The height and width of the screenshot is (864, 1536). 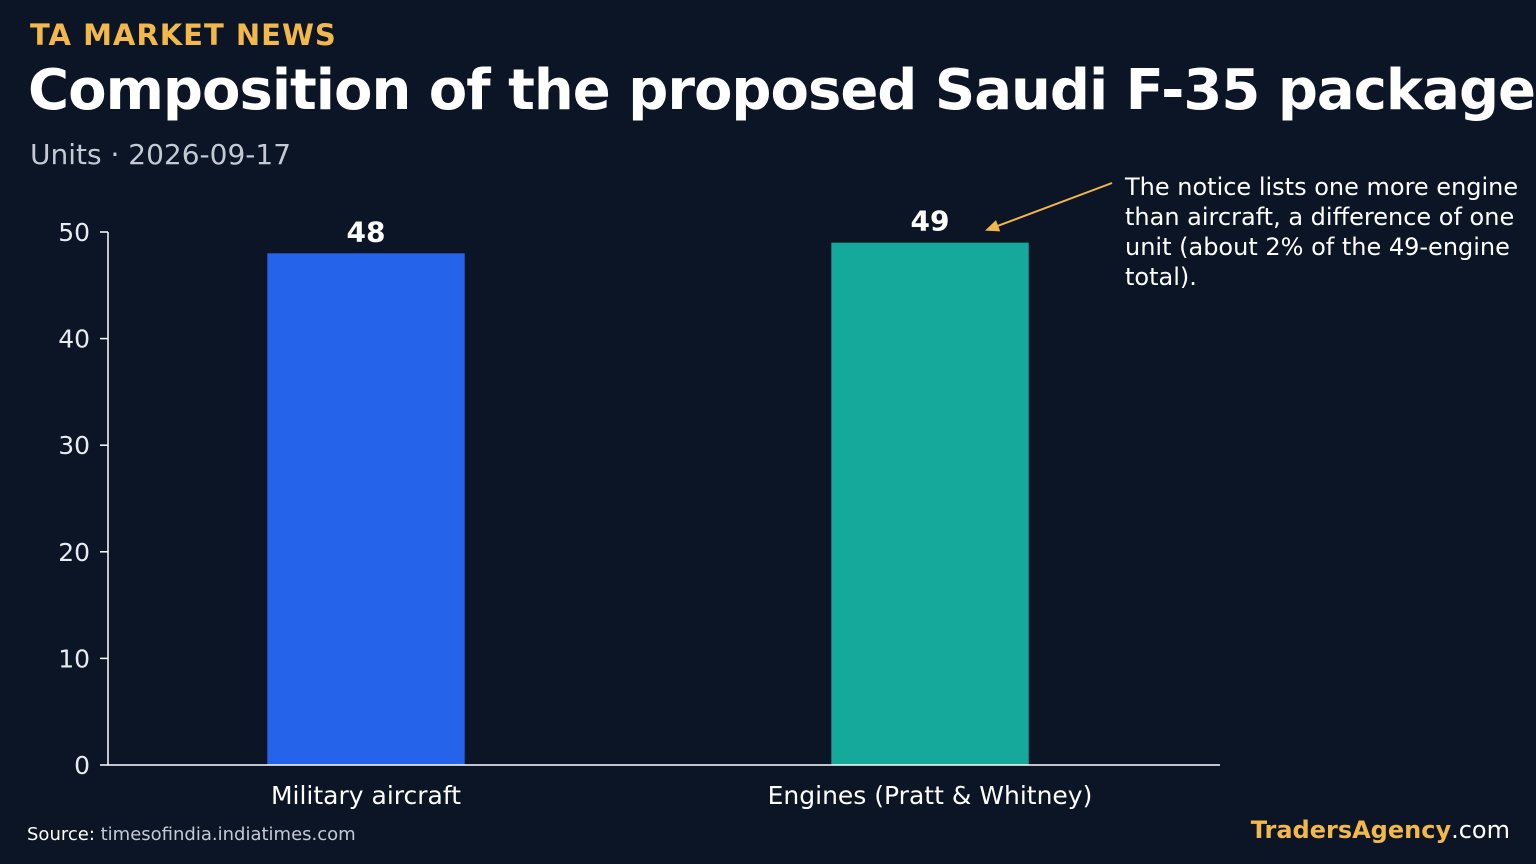 What do you see at coordinates (82, 765) in the screenshot?
I see `y-tick-label: 0` at bounding box center [82, 765].